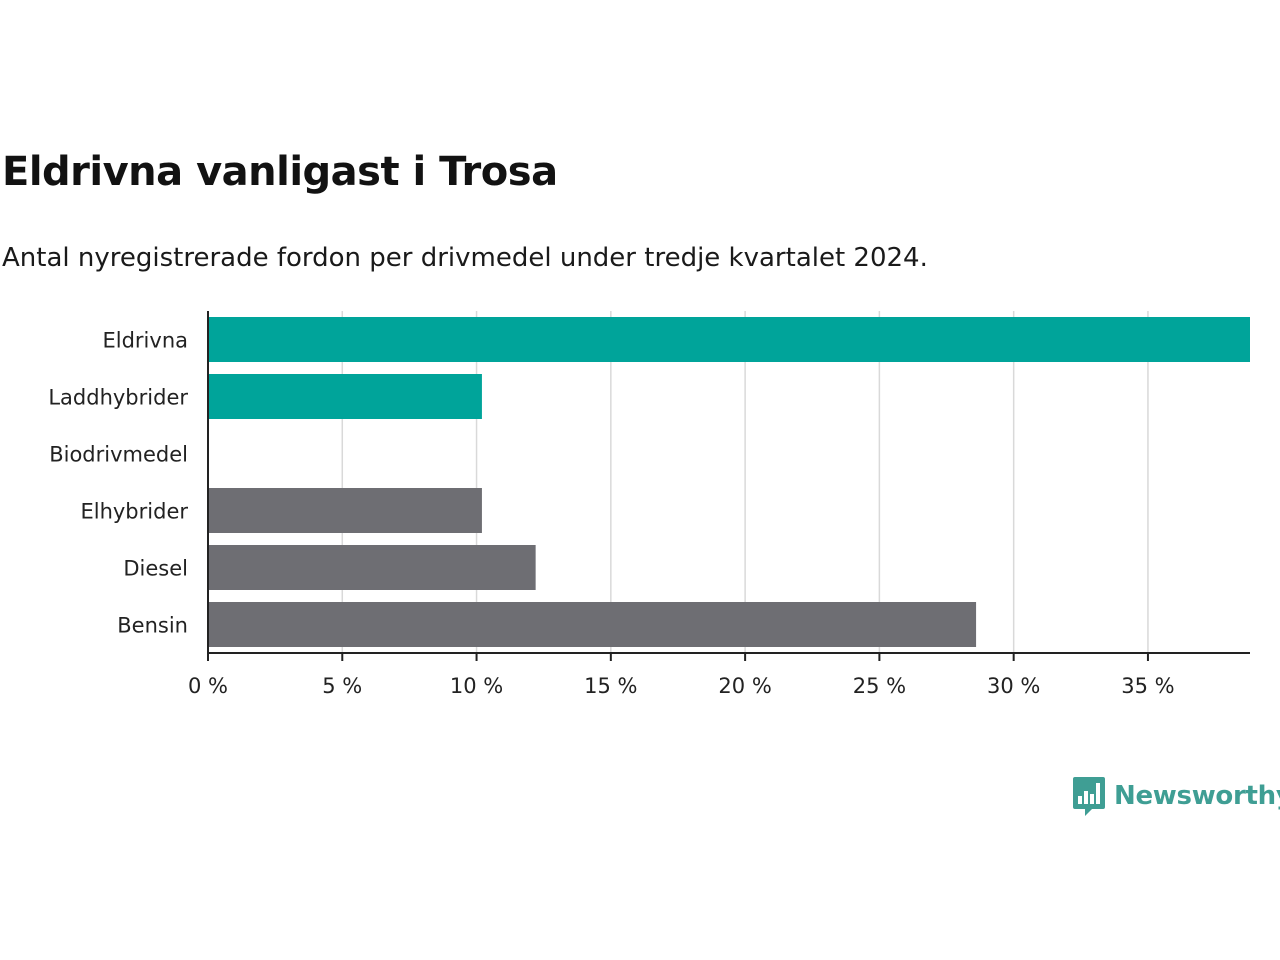 The image size is (1280, 960). I want to click on chart-title: Eldrivna vanligast i Trosa, so click(280, 172).